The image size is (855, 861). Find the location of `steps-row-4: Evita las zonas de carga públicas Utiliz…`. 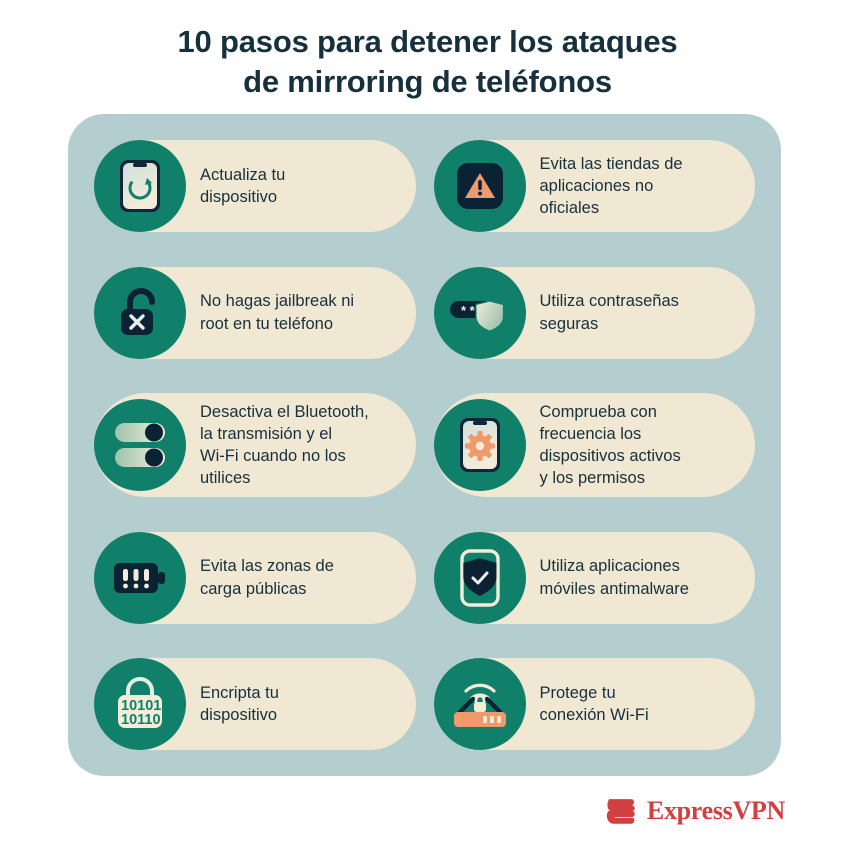

steps-row-4: Evita las zonas de carga públicas Utiliz… is located at coordinates (424, 577).